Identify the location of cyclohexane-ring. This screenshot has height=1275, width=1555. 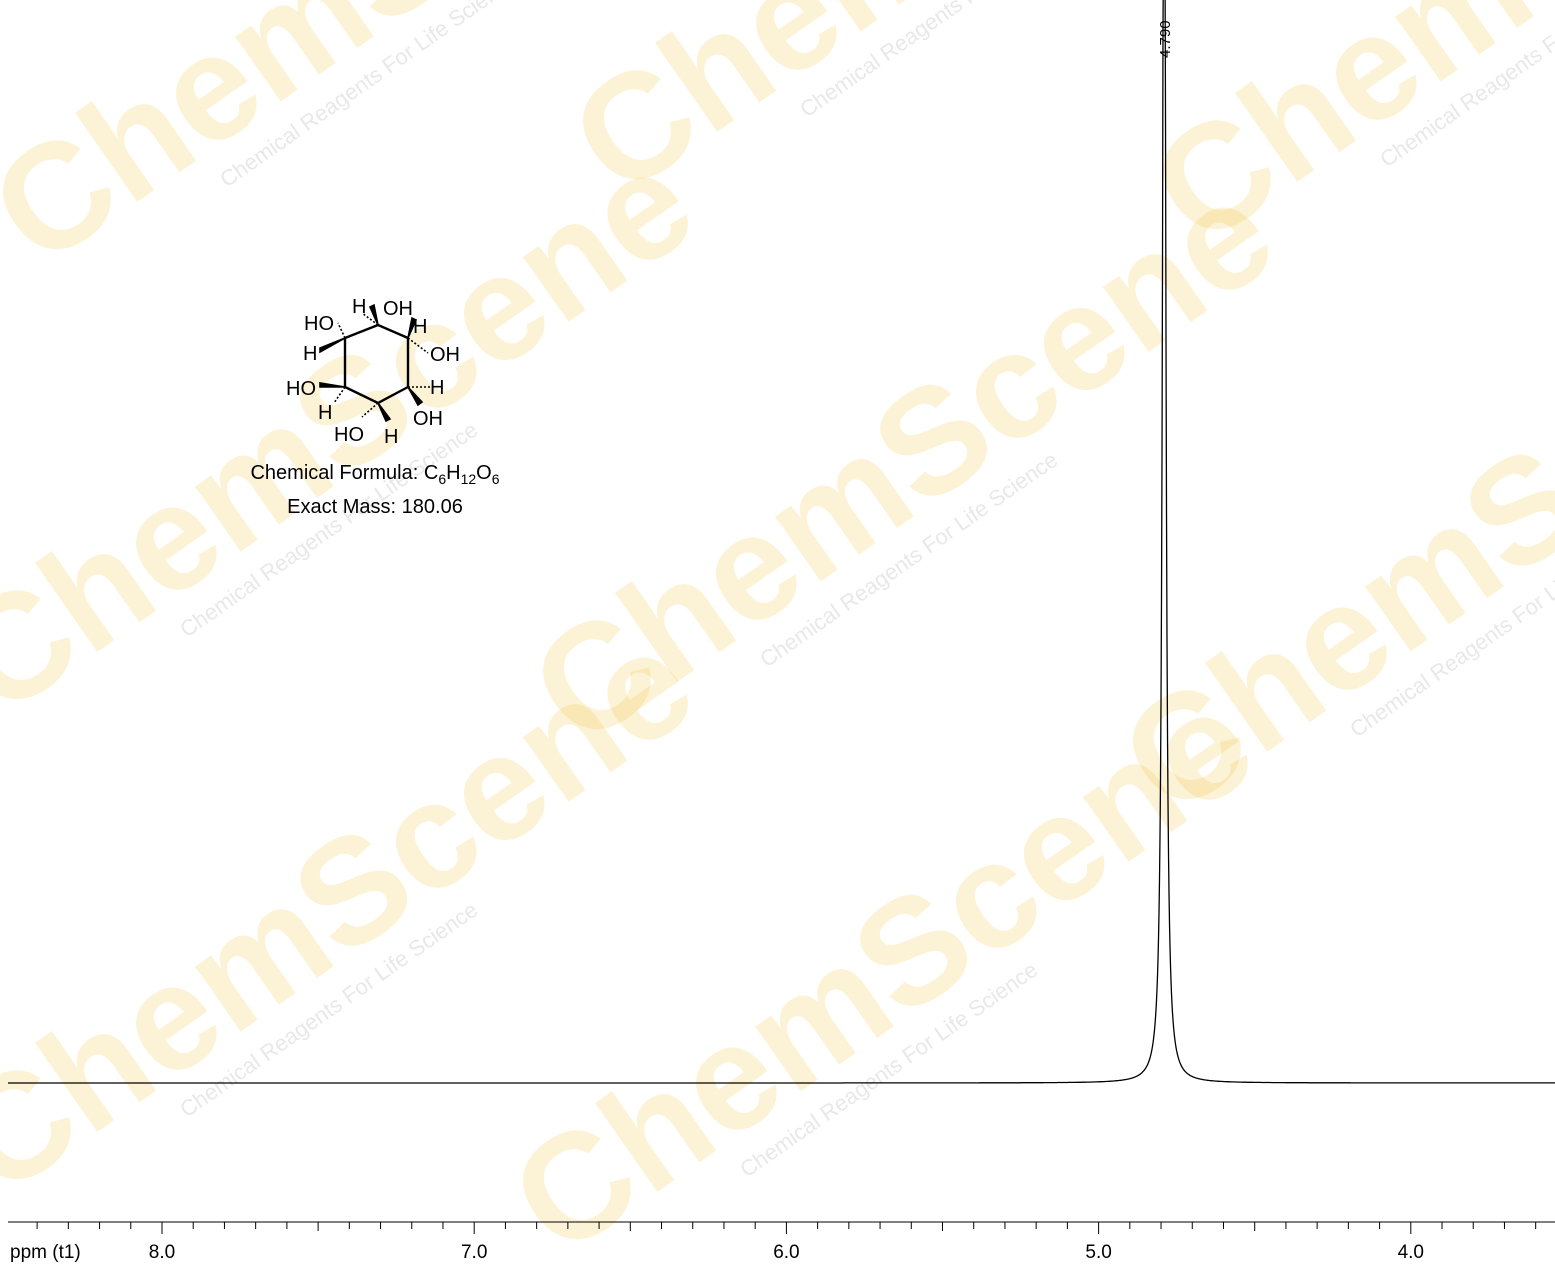
(376, 364).